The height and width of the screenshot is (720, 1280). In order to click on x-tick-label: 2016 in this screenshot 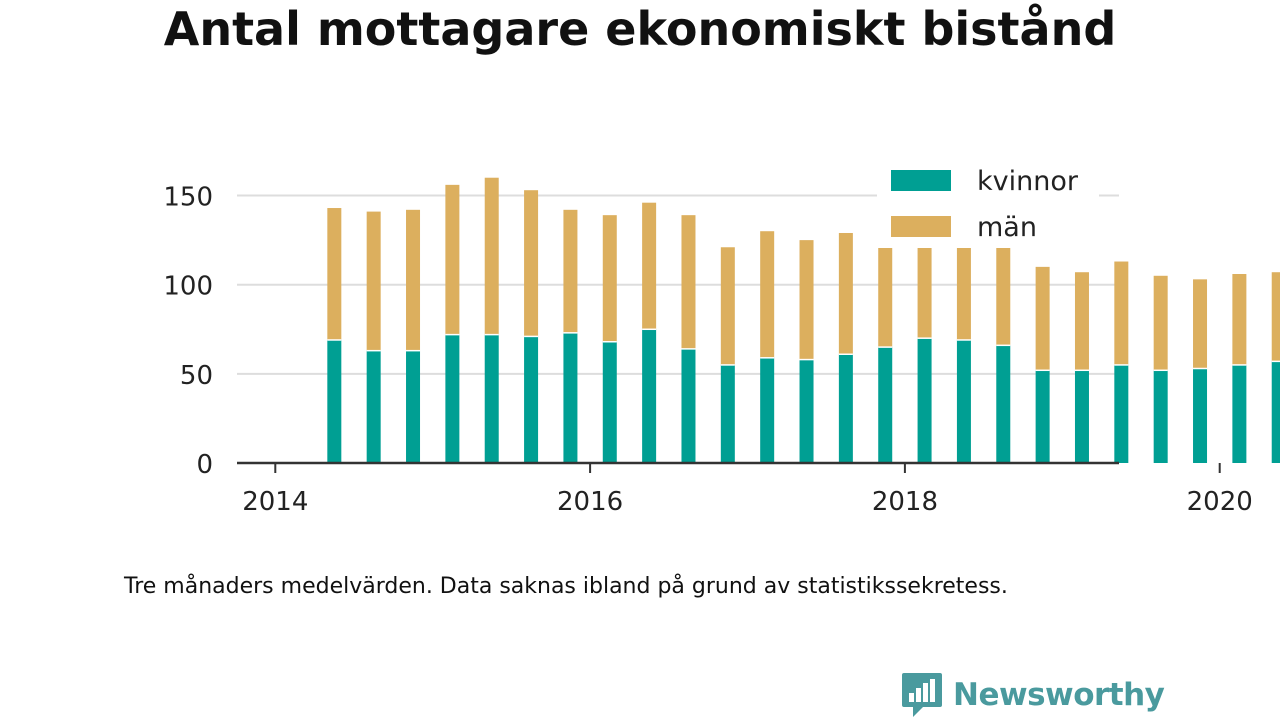, I will do `click(590, 502)`.